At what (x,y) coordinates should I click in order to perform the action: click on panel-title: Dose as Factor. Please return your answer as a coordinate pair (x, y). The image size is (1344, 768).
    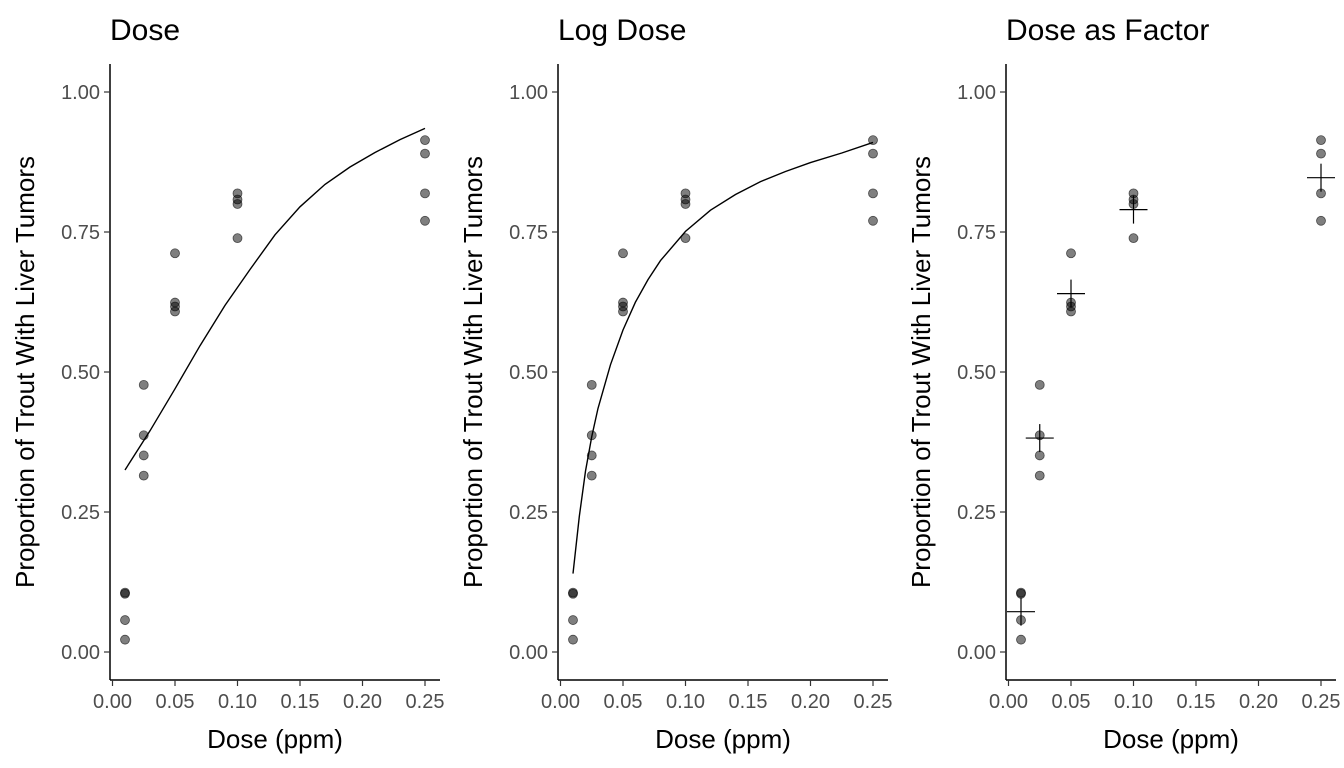
    Looking at the image, I should click on (1107, 30).